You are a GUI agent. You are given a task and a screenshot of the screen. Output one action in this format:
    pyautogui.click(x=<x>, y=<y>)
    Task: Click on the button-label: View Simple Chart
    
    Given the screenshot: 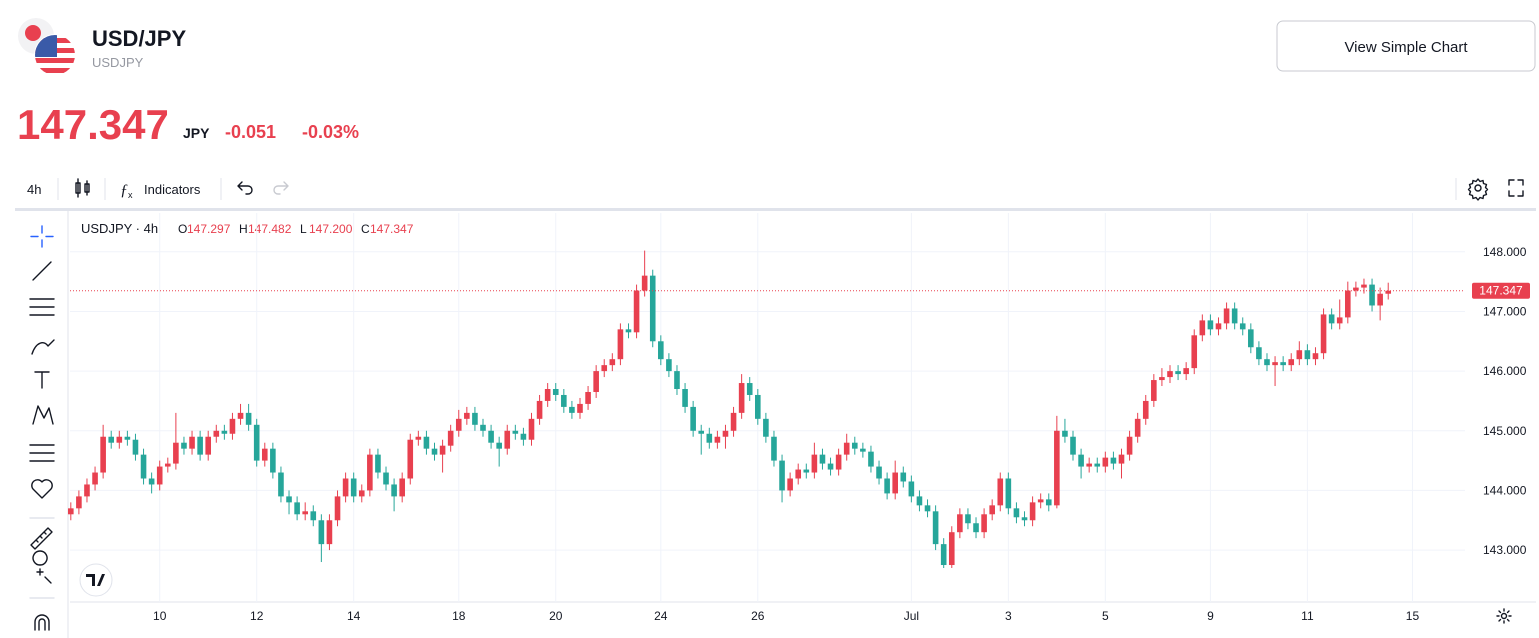 What is the action you would take?
    pyautogui.click(x=1406, y=47)
    